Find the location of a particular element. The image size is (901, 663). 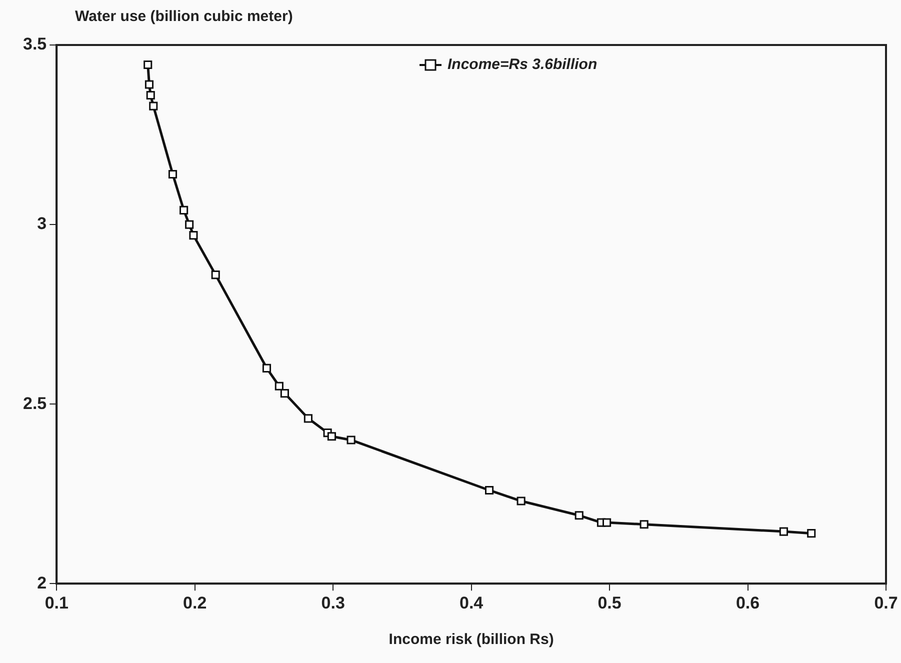

x-tick-label: 0.3 is located at coordinates (333, 602).